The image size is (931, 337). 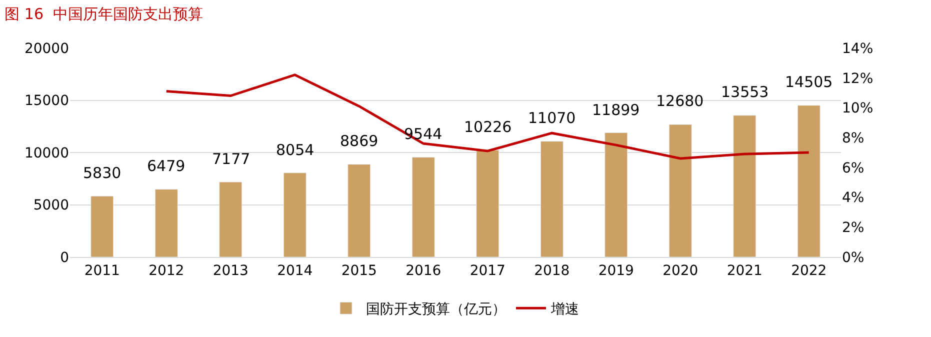 I want to click on data-label: 7177, so click(x=231, y=159).